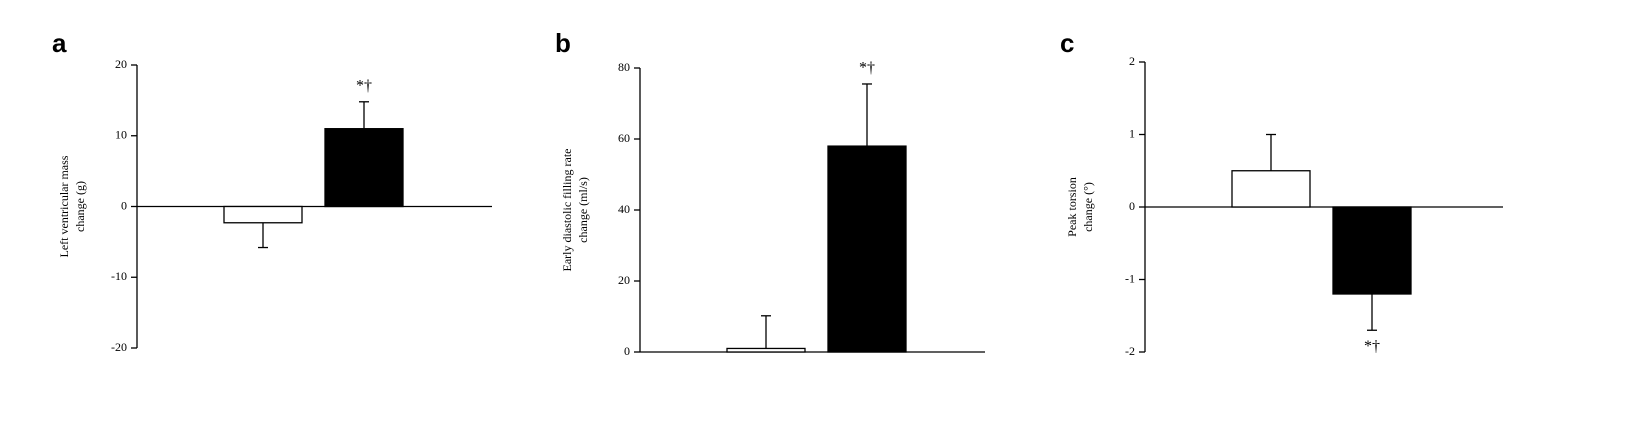  What do you see at coordinates (119, 347) in the screenshot?
I see `y-tick-label: -20` at bounding box center [119, 347].